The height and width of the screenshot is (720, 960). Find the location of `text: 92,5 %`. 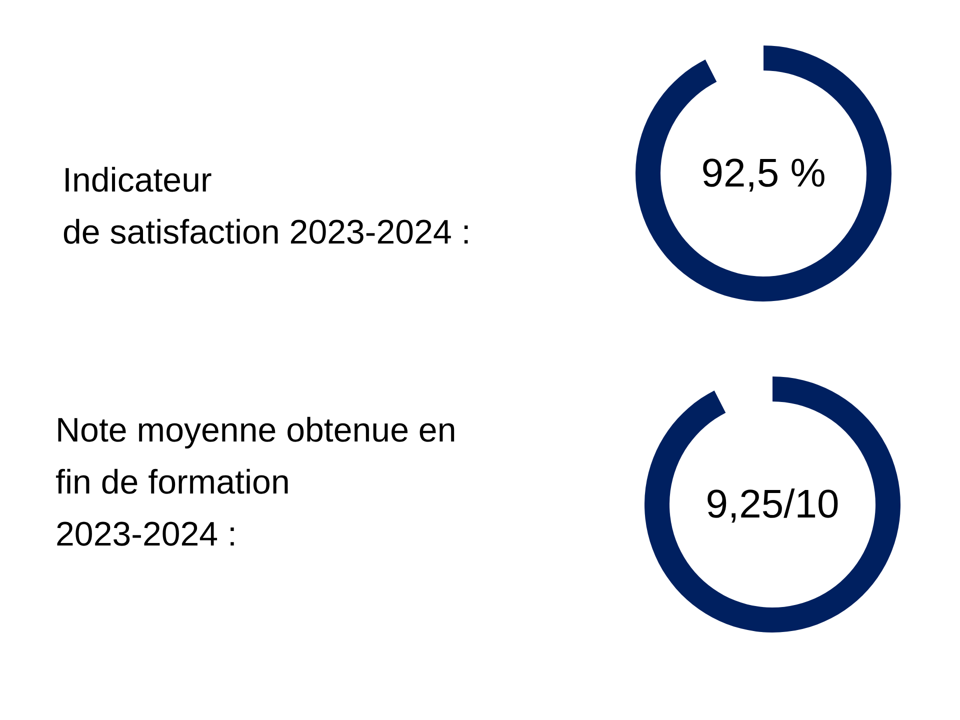

text: 92,5 % is located at coordinates (763, 174).